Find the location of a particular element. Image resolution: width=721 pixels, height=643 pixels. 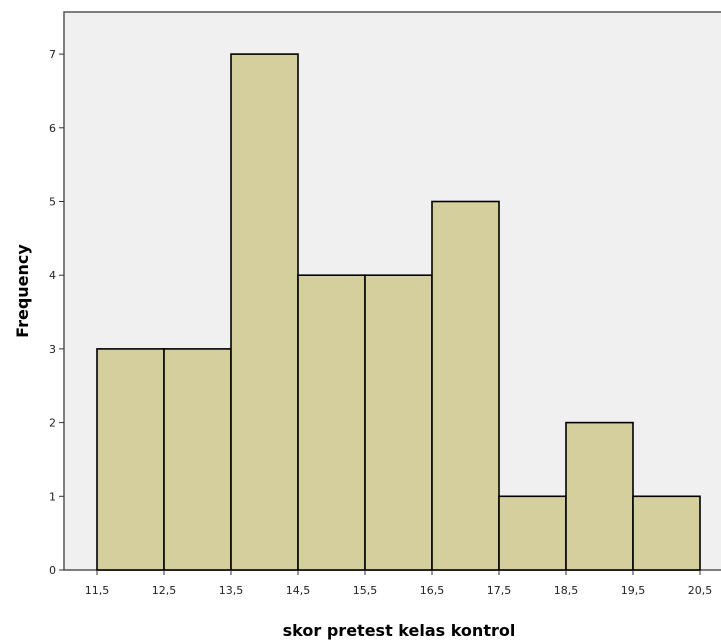

x-tick-label: 11,5 is located at coordinates (97, 590).